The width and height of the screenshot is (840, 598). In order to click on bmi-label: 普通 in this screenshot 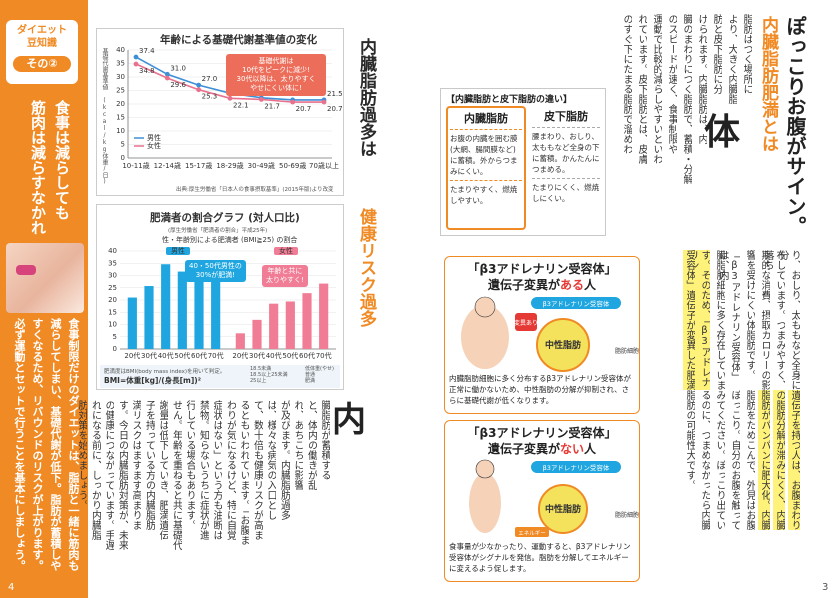, I will do `click(310, 375)`.